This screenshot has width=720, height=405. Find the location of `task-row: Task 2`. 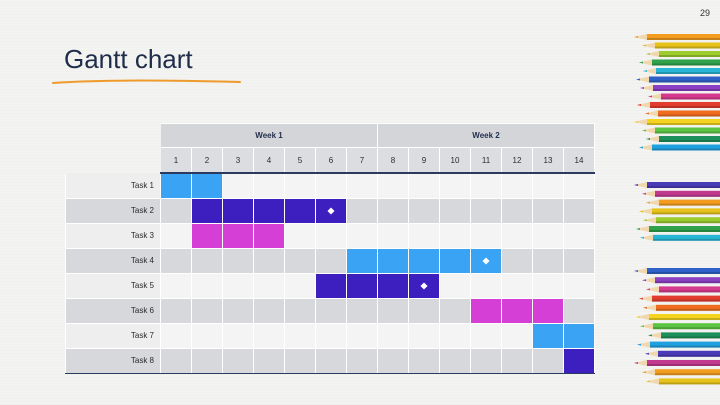

task-row: Task 2 is located at coordinates (330, 210).